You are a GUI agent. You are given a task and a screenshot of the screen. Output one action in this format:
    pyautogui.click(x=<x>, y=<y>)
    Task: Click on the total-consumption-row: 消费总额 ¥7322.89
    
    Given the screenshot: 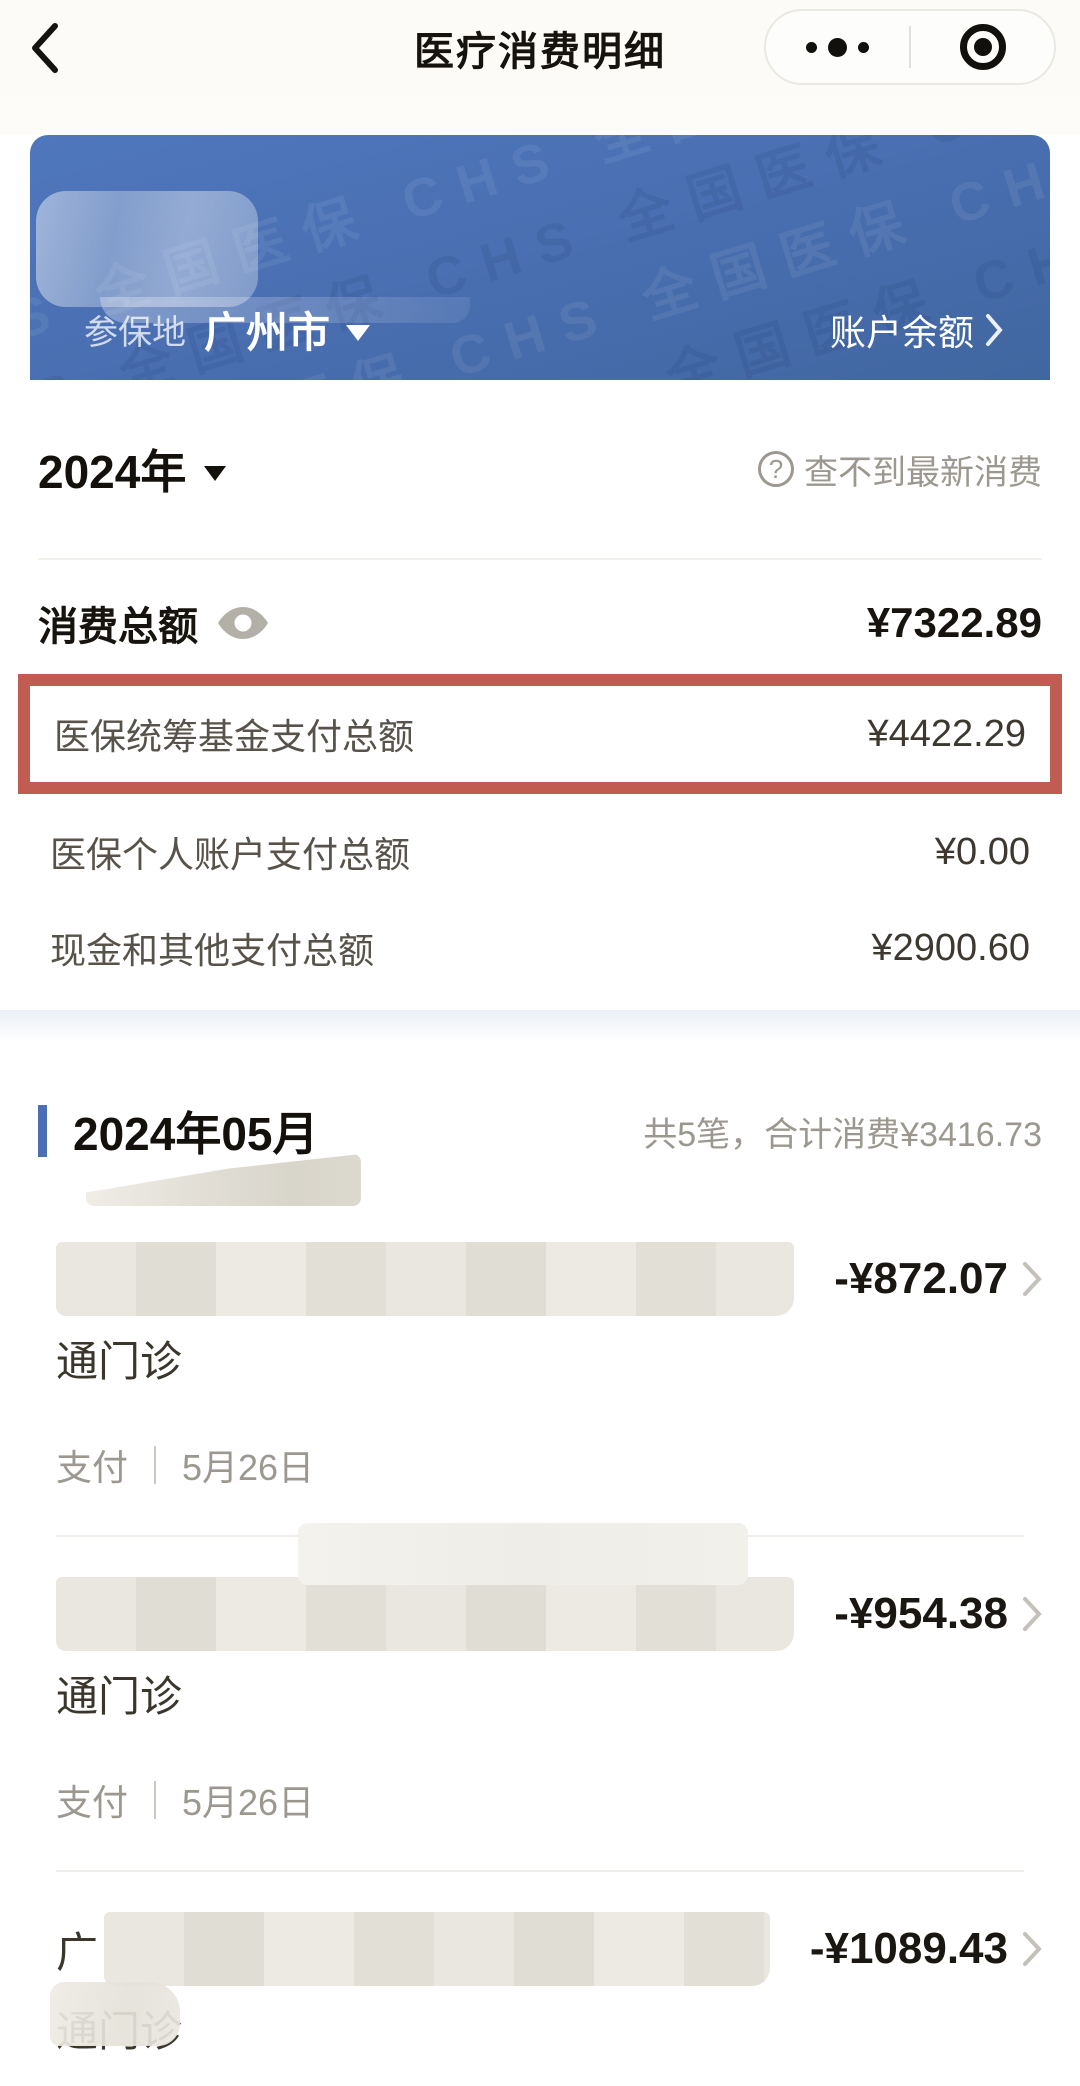 What is the action you would take?
    pyautogui.click(x=540, y=623)
    